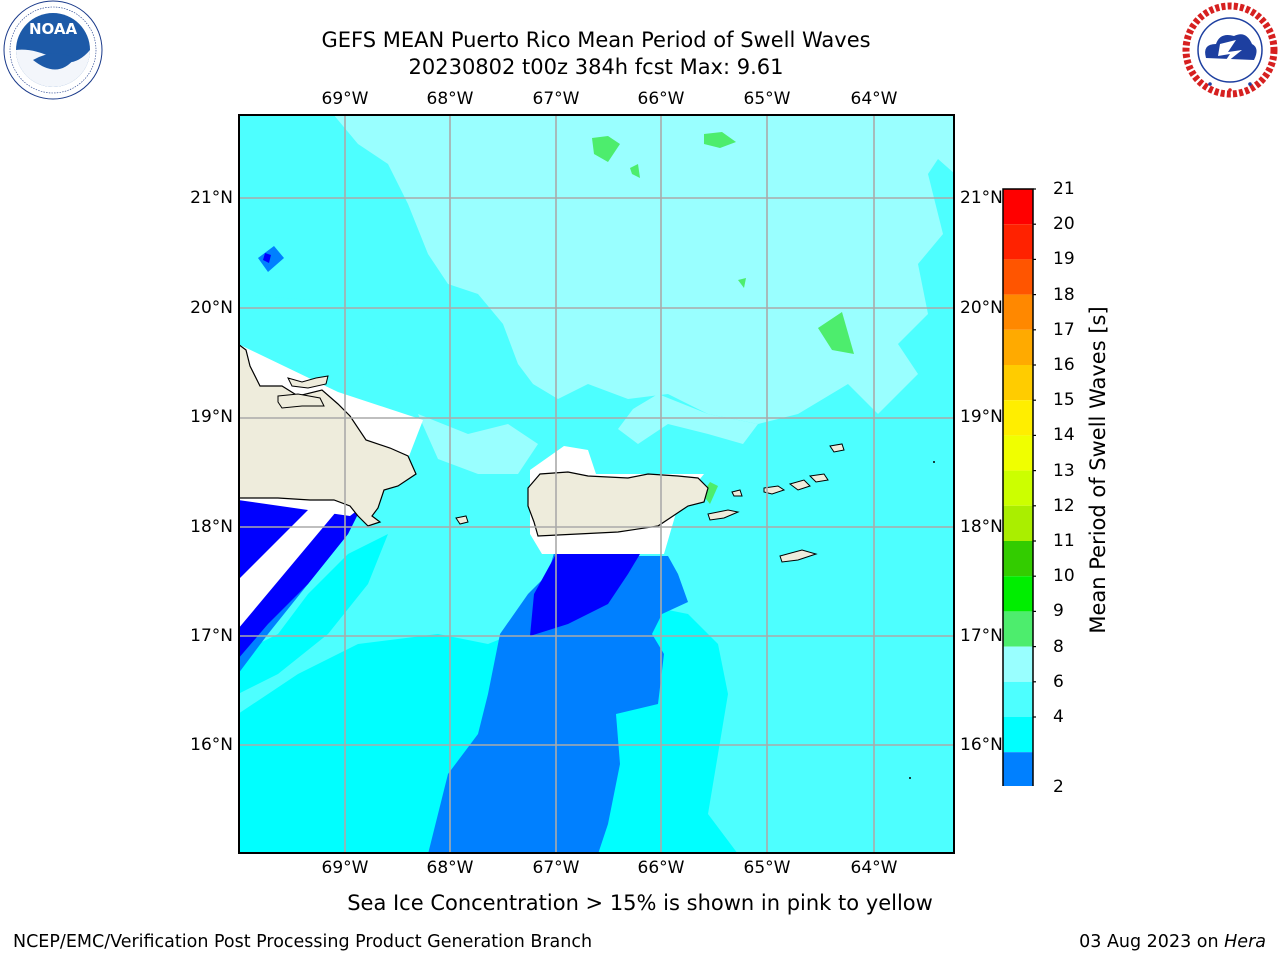 This screenshot has width=1280, height=960. Describe the element at coordinates (1064, 259) in the screenshot. I see `colorbar-tick-19: 19` at that location.